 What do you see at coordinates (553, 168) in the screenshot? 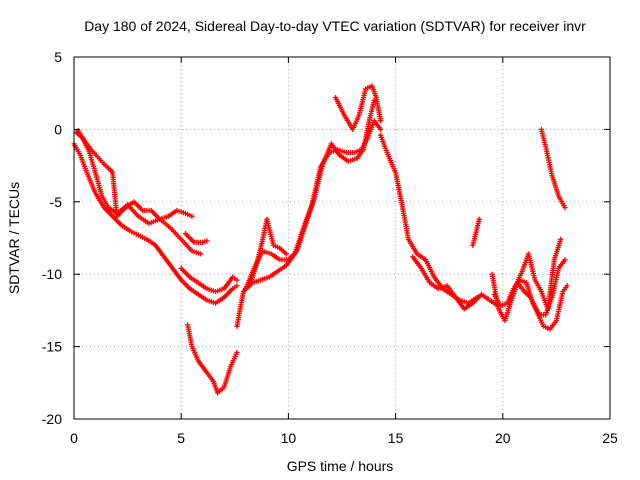
I see `series-track-q` at bounding box center [553, 168].